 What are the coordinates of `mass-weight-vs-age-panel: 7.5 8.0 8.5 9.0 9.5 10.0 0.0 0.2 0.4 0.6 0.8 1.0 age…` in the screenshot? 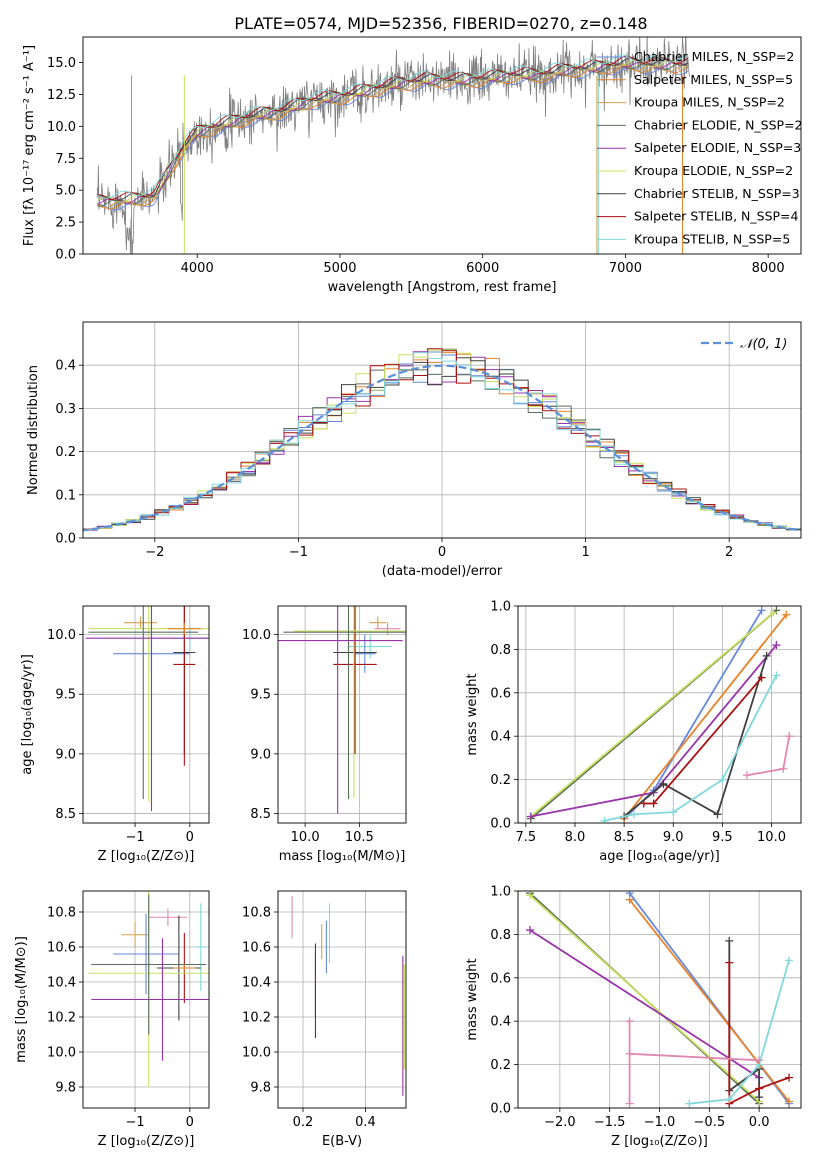 It's located at (633, 732).